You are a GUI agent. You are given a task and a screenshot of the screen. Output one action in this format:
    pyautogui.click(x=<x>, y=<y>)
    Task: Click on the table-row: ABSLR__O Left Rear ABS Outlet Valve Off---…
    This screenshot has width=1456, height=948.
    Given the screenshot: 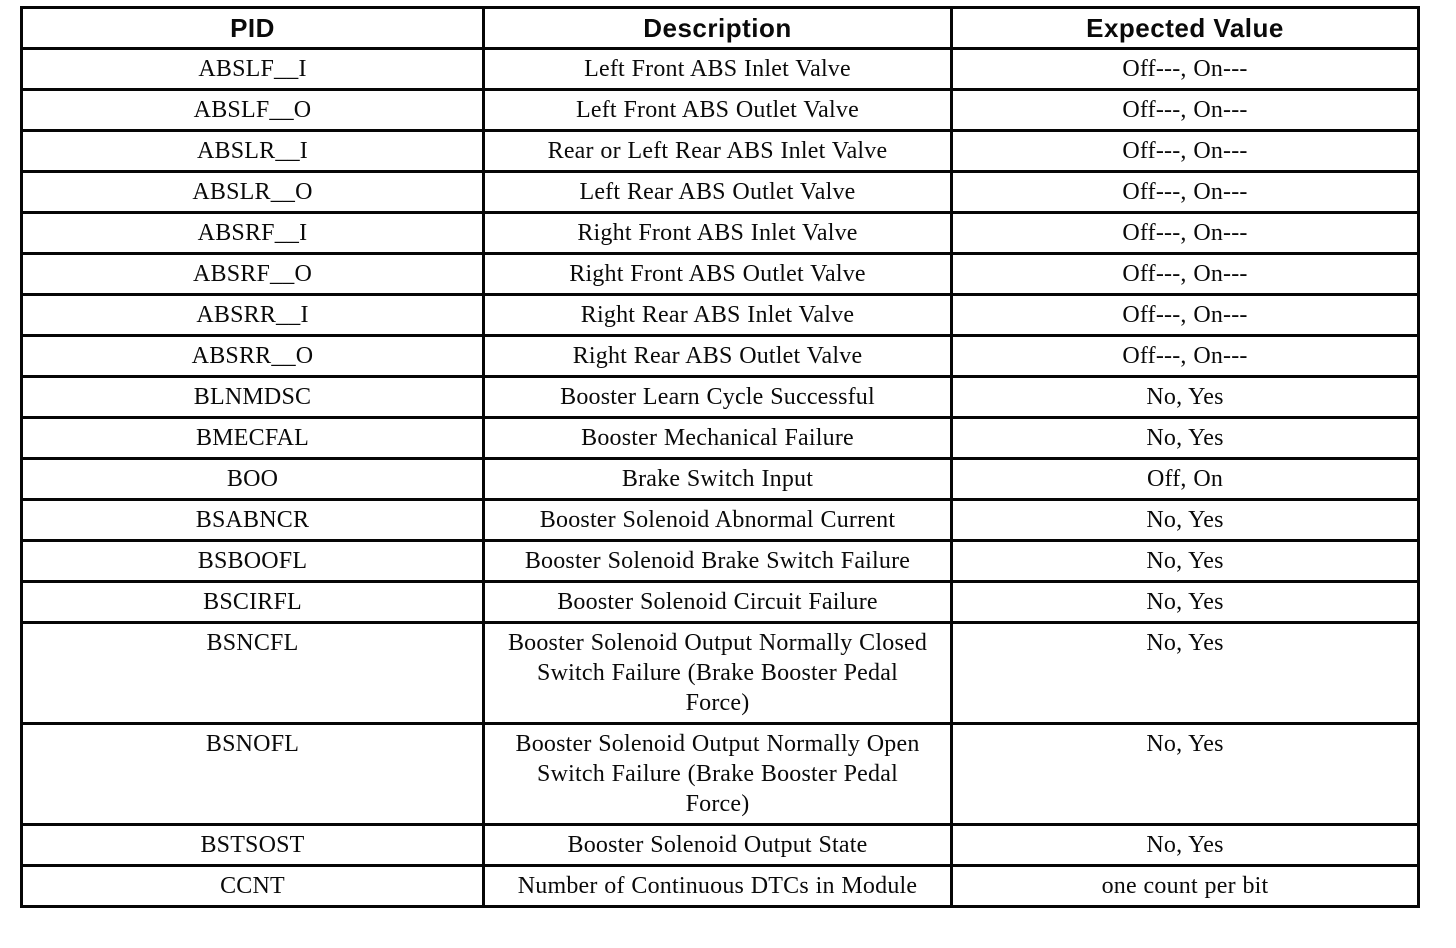 What is the action you would take?
    pyautogui.click(x=720, y=192)
    